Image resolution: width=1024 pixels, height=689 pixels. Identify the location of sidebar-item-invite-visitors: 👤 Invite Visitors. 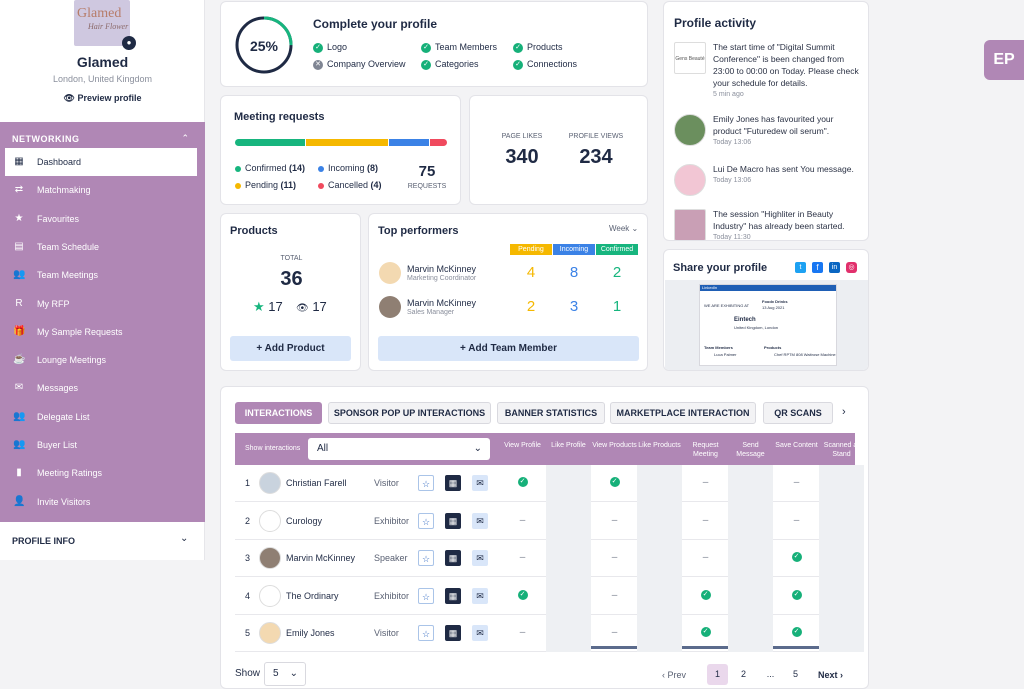
(101, 502).